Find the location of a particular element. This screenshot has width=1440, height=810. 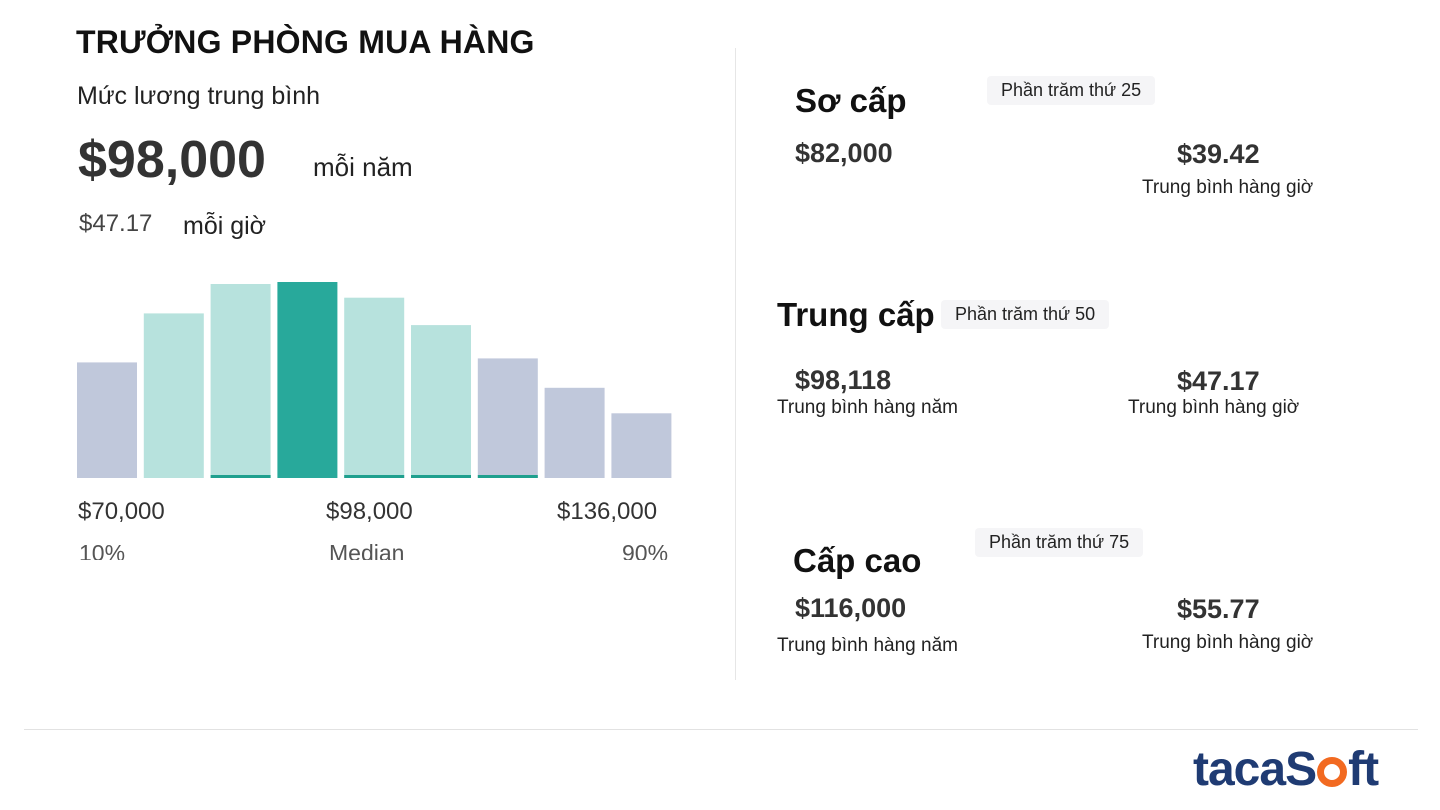

tick-value-median: $98,000 is located at coordinates (369, 511).